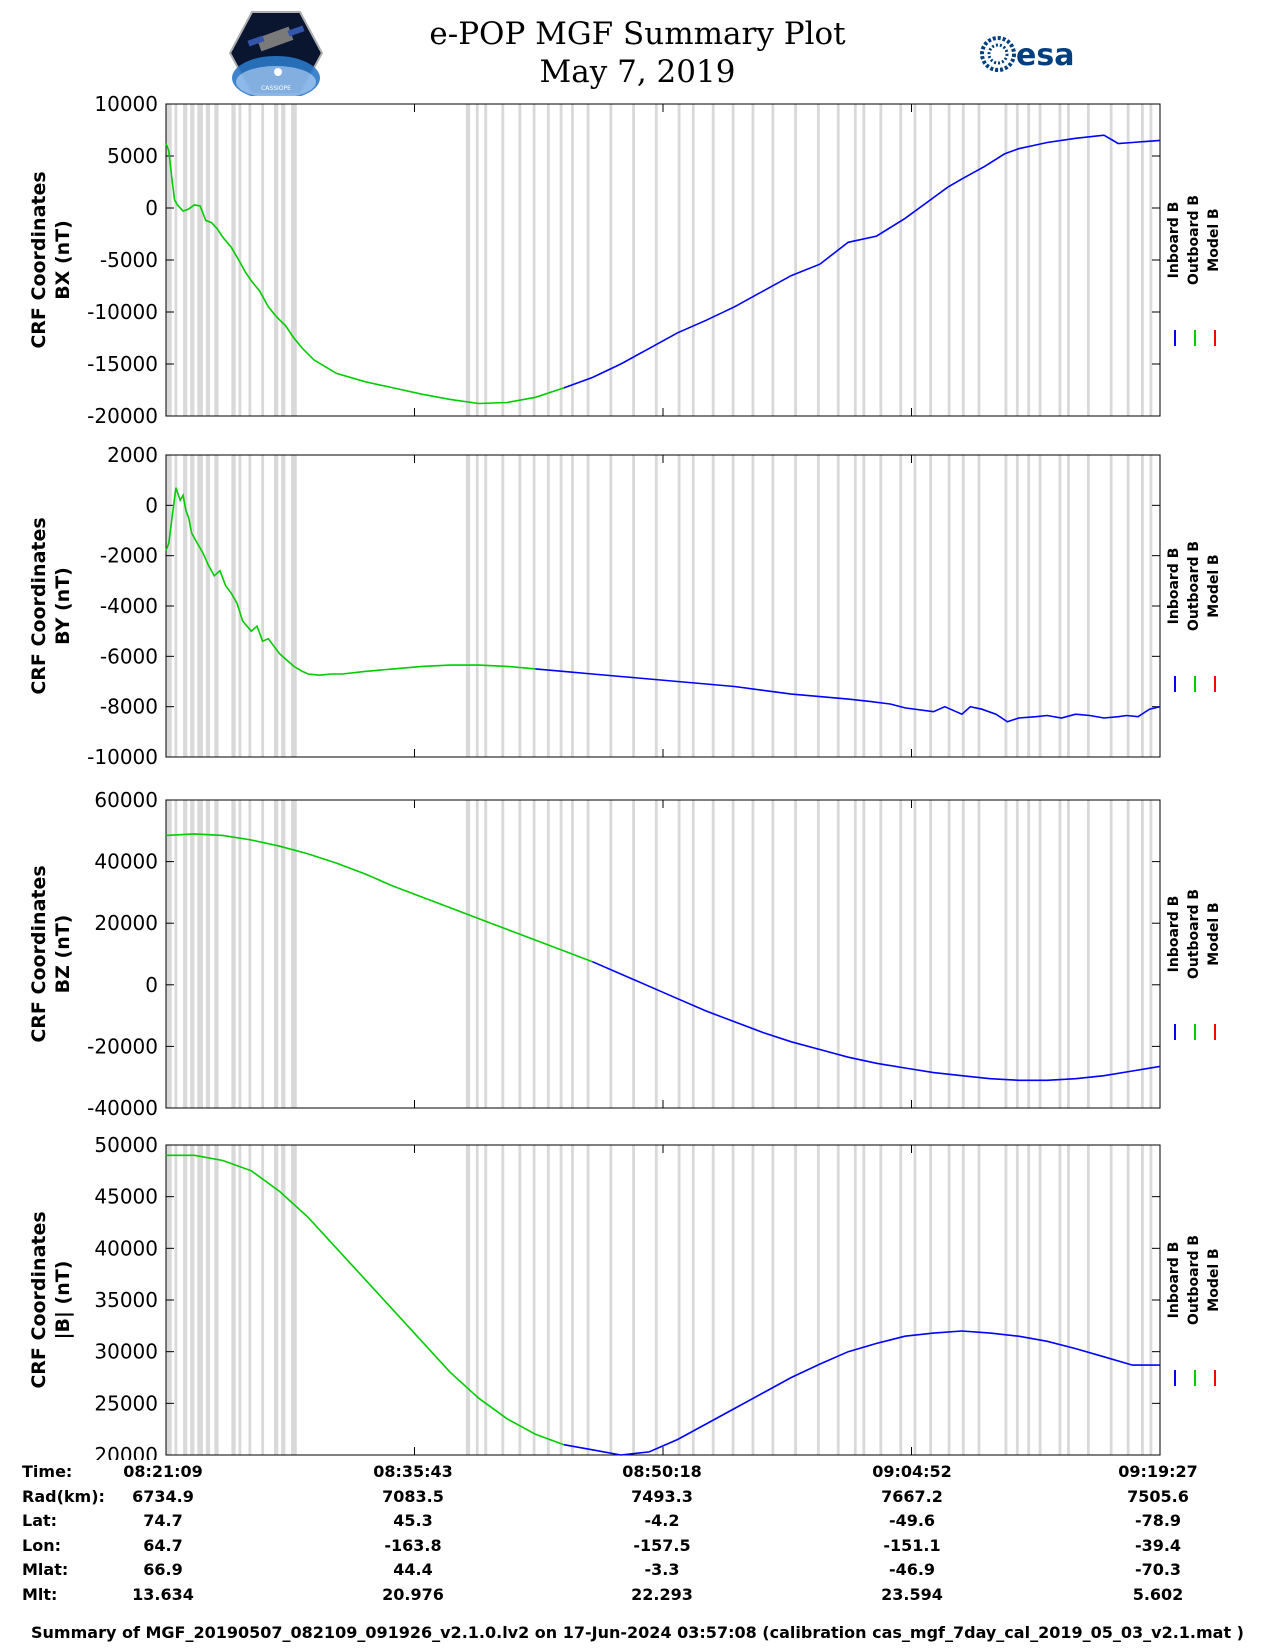  Describe the element at coordinates (63, 606) in the screenshot. I see `ylabel-line2: BY (nT)` at that location.